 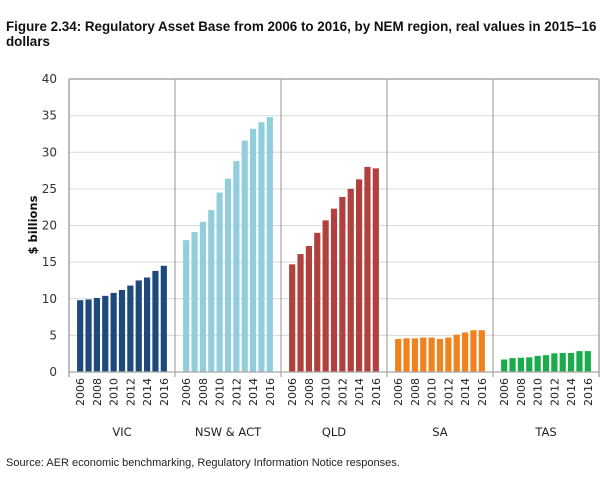 I want to click on bar-vic-2015, so click(x=155, y=321).